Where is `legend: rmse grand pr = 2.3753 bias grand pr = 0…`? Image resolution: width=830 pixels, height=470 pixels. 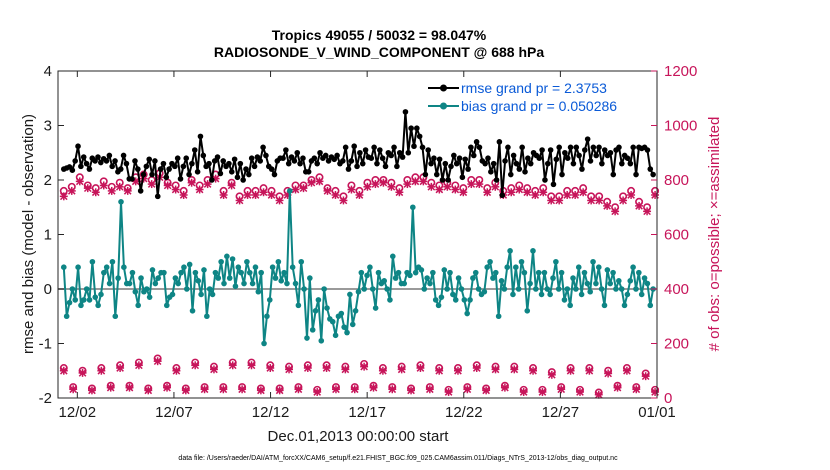 legend: rmse grand pr = 2.3753 bias grand pr = 0… is located at coordinates (537, 96).